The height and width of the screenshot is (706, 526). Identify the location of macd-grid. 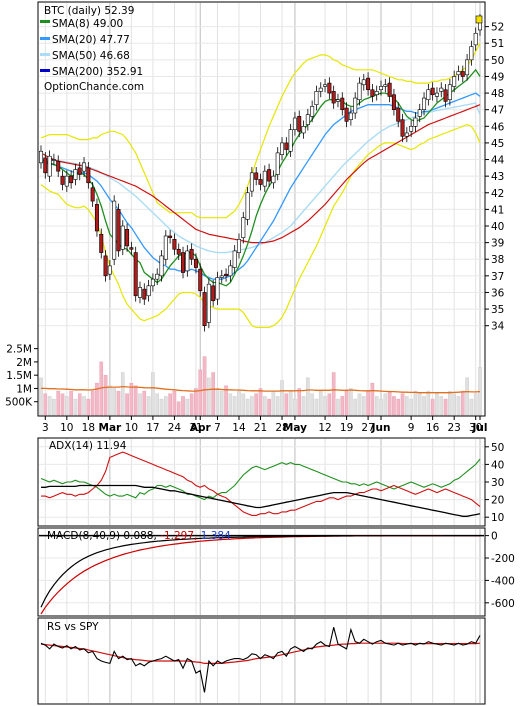
(261, 572).